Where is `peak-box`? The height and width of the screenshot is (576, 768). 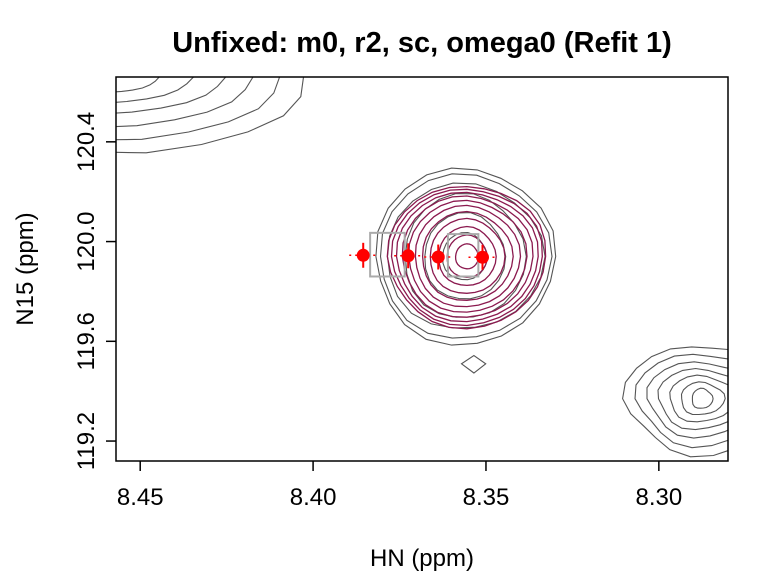 peak-box is located at coordinates (463, 255).